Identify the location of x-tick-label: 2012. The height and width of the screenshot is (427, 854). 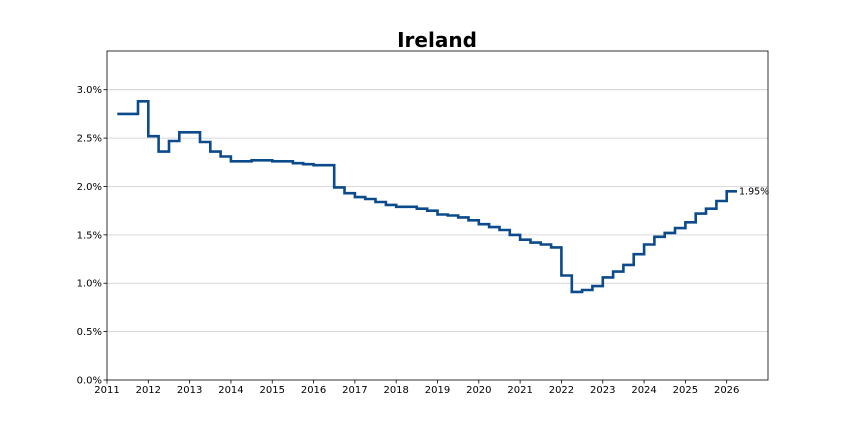
(148, 390).